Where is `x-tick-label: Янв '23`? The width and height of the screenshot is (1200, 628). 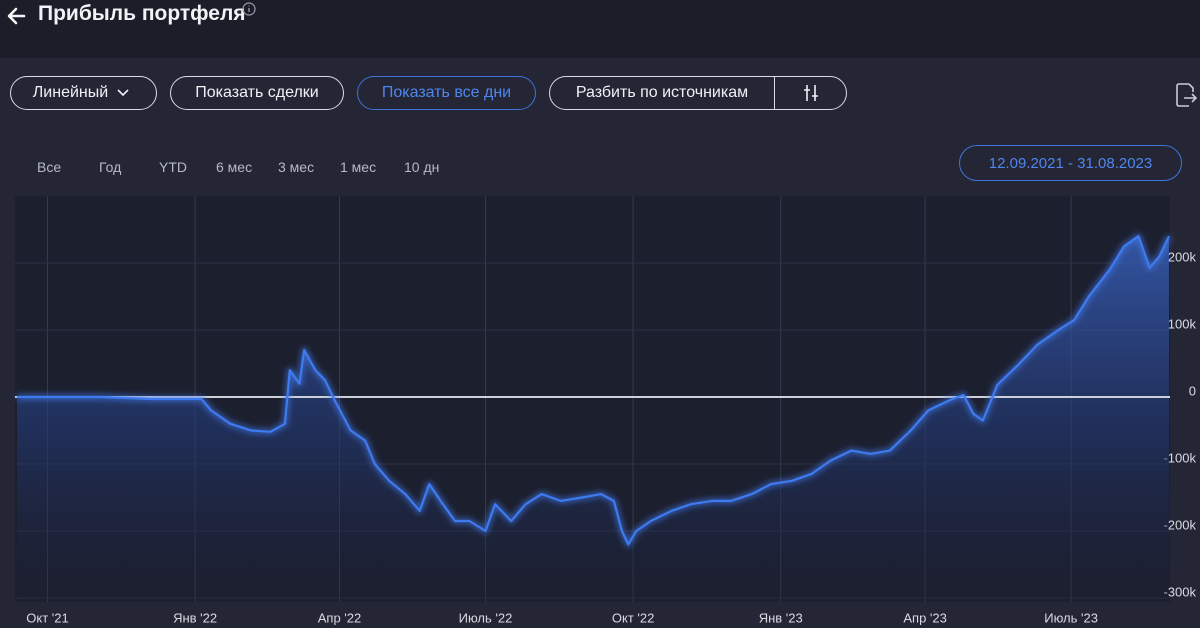 x-tick-label: Янв '23 is located at coordinates (781, 617).